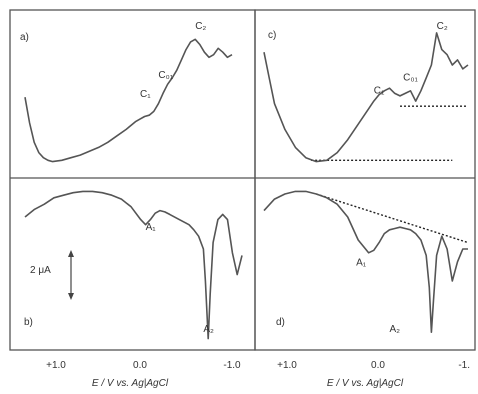  What do you see at coordinates (410, 78) in the screenshot?
I see `peak-label-c-1: C₀₁` at bounding box center [410, 78].